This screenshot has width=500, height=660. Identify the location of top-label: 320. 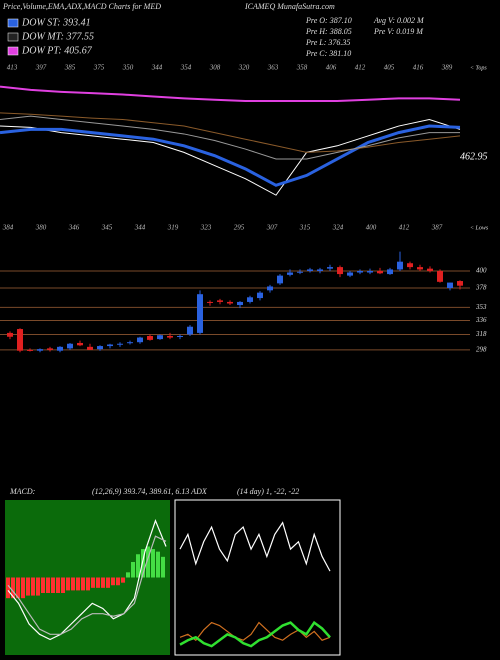
(244, 68).